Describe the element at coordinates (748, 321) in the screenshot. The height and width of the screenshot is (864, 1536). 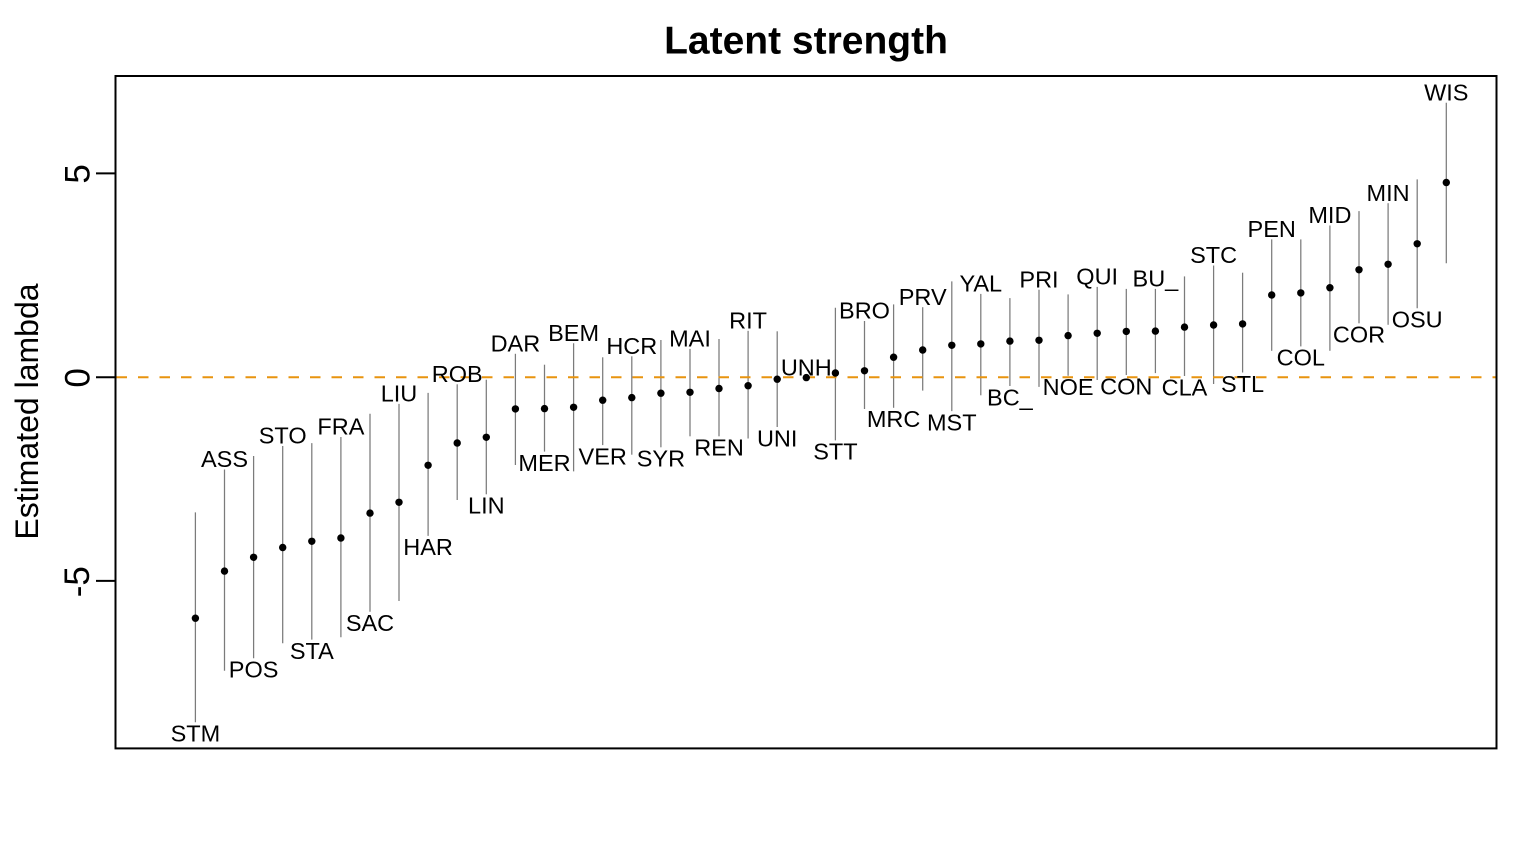
I see `svg-text: RIT` at that location.